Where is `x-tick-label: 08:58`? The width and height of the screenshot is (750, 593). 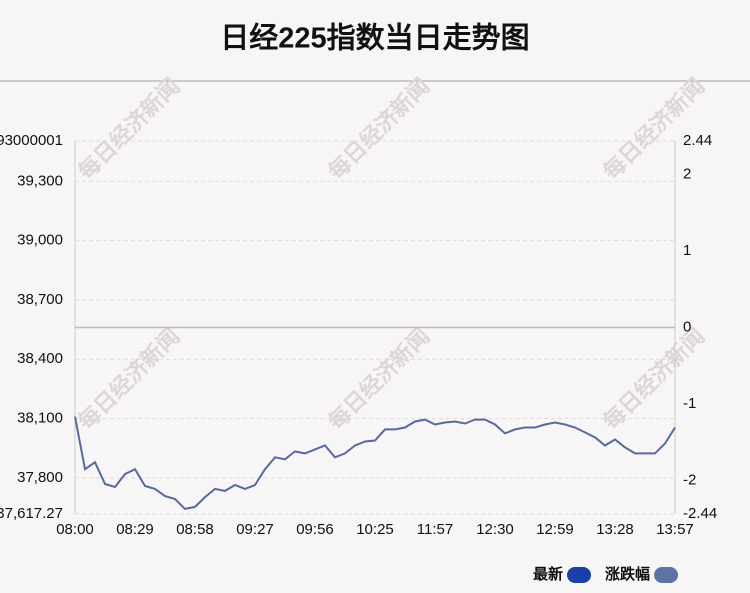 x-tick-label: 08:58 is located at coordinates (195, 529).